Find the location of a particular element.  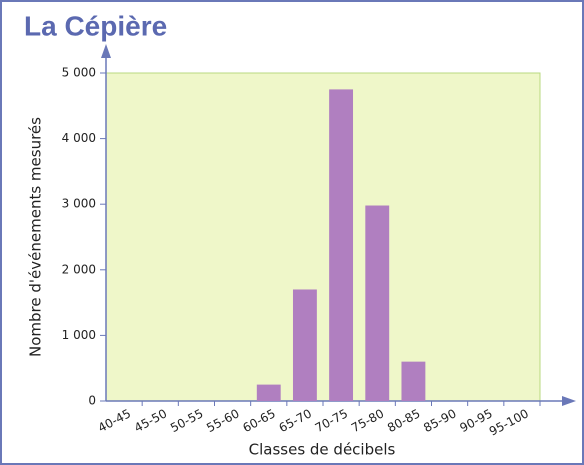

x-tick-label: 95-100 is located at coordinates (509, 422).